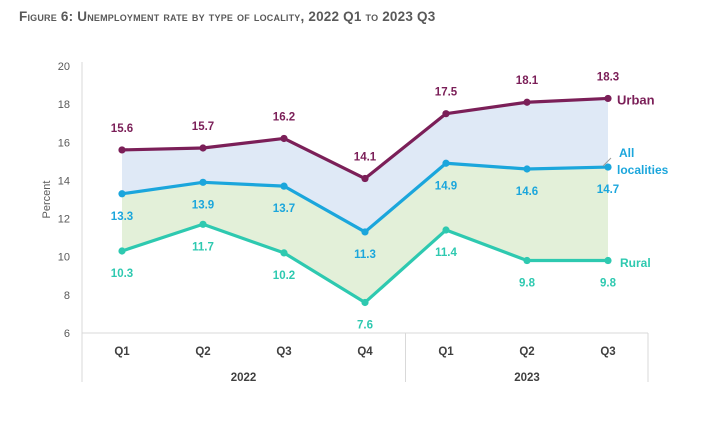 This screenshot has height=422, width=712. What do you see at coordinates (64, 220) in the screenshot?
I see `y-tick-label: 12` at bounding box center [64, 220].